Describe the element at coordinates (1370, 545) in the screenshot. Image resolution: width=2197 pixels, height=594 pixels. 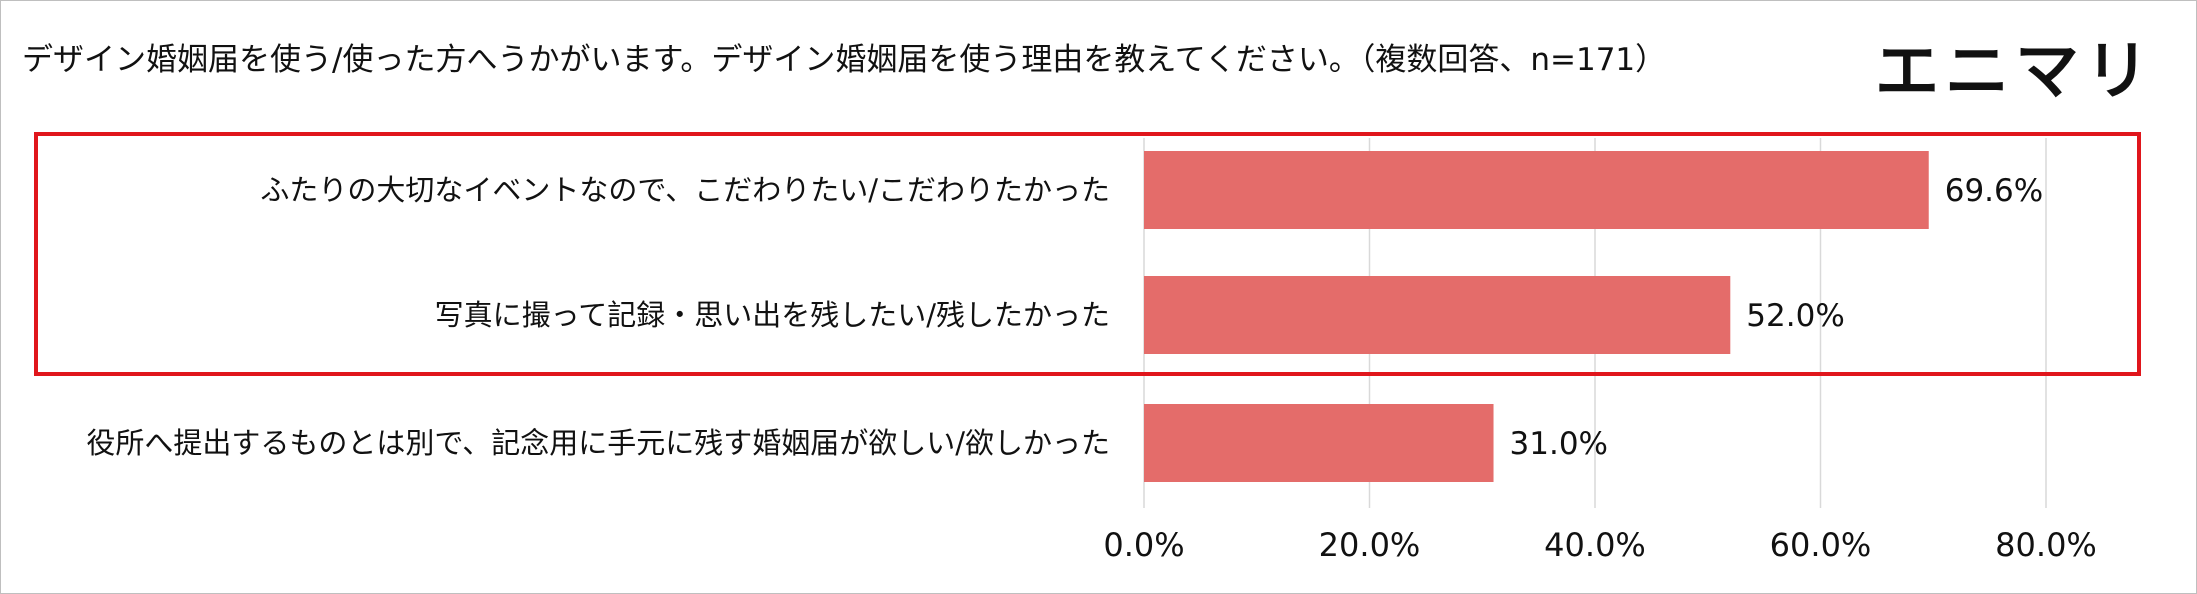
I see `x-tick-label: 20.0%` at that location.